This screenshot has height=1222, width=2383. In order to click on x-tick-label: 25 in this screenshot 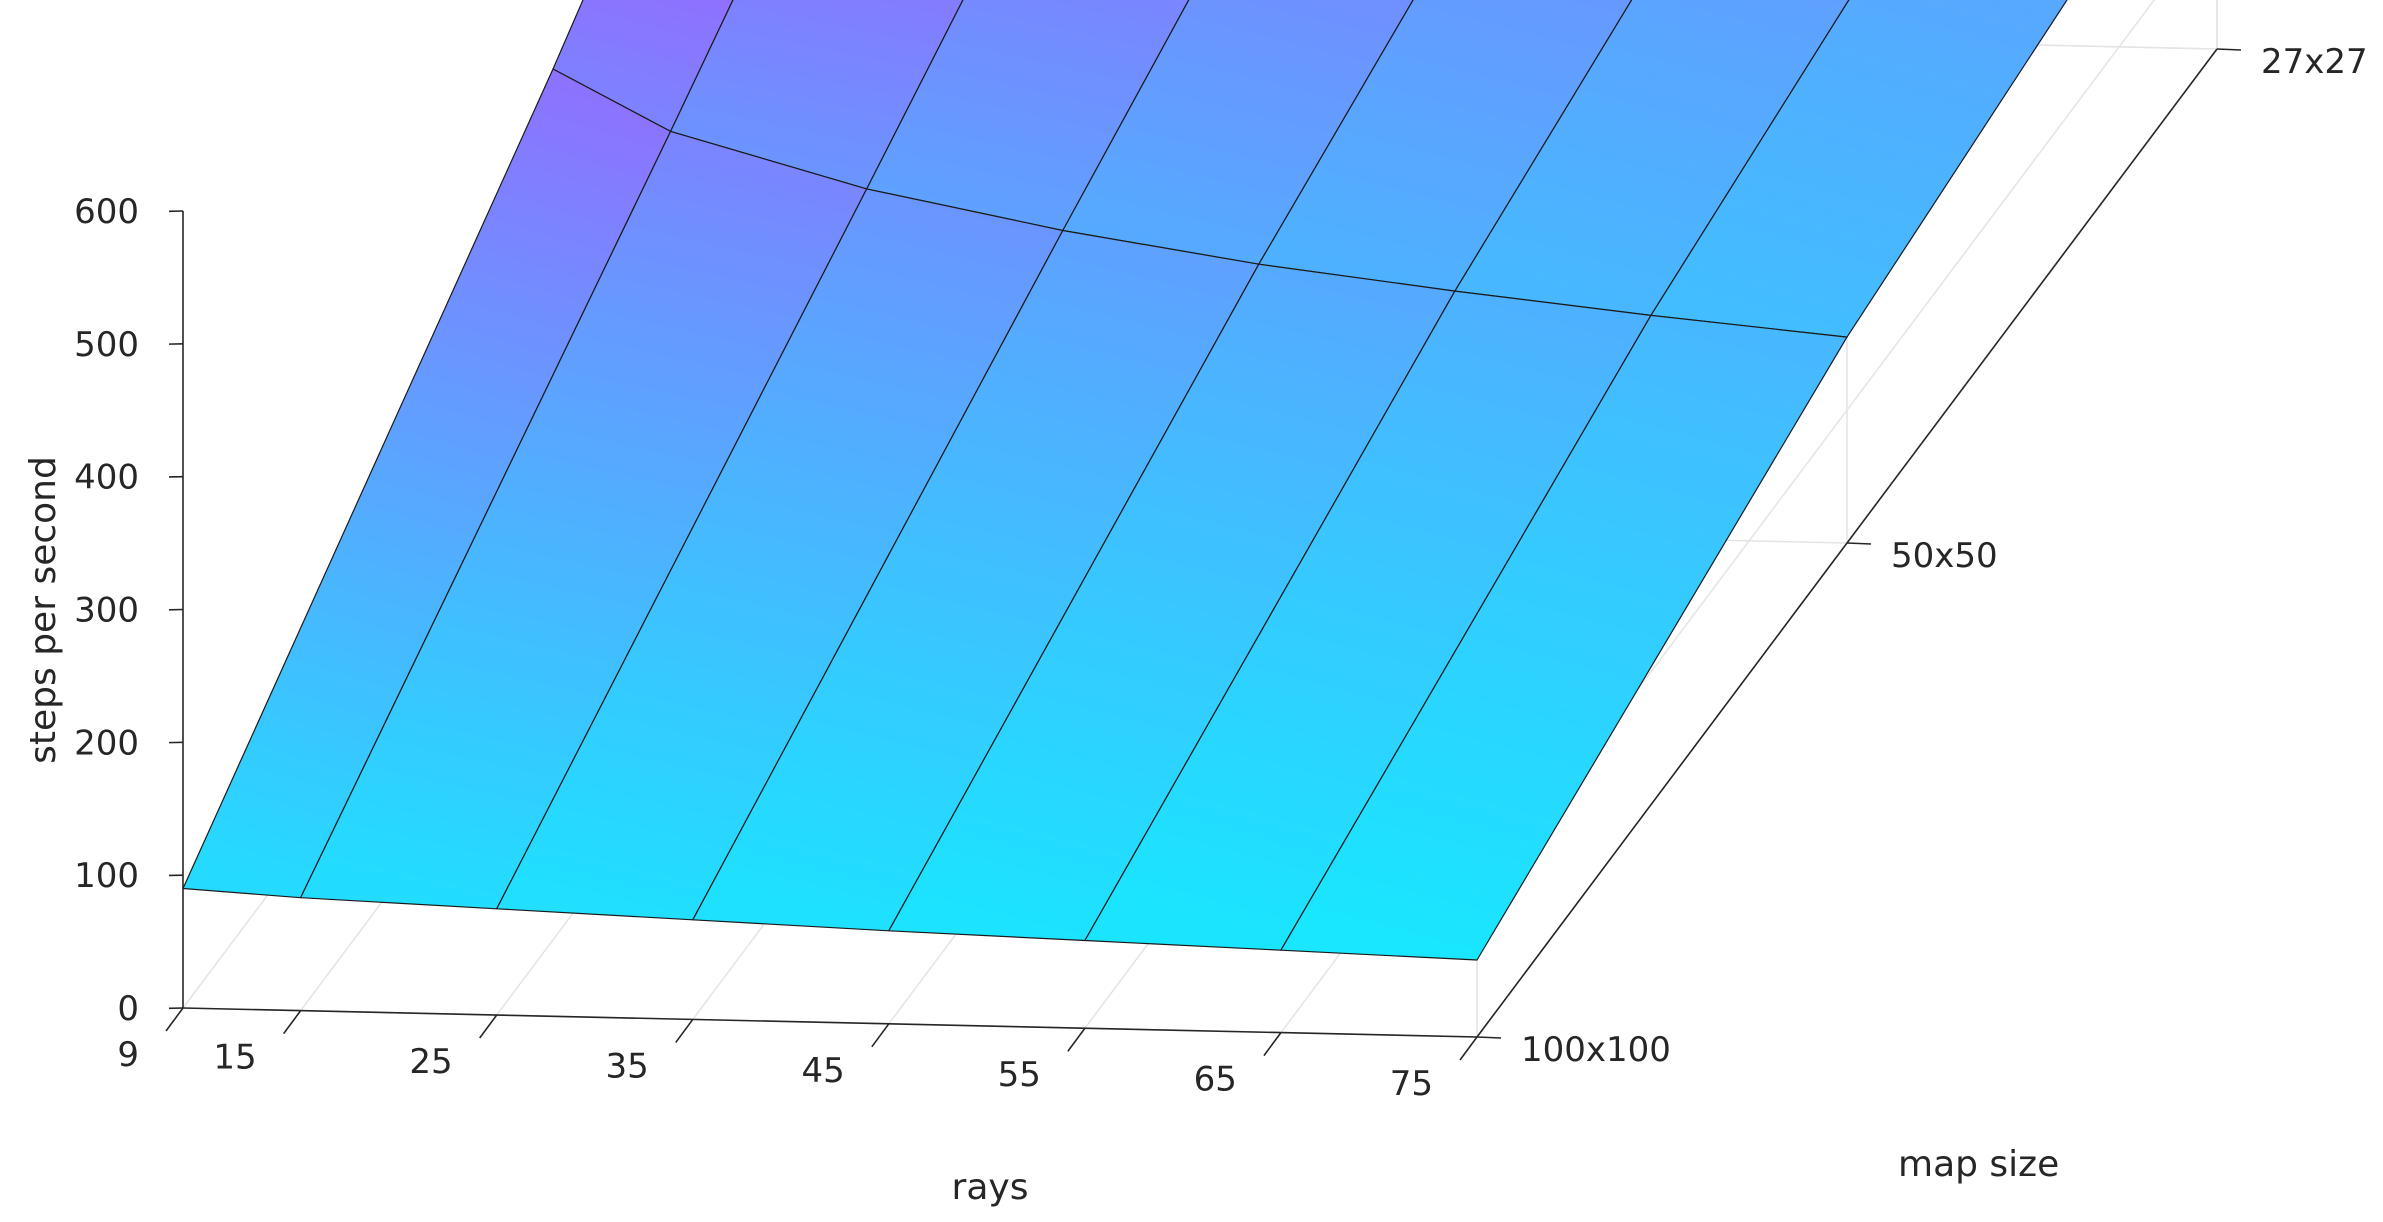, I will do `click(430, 1062)`.